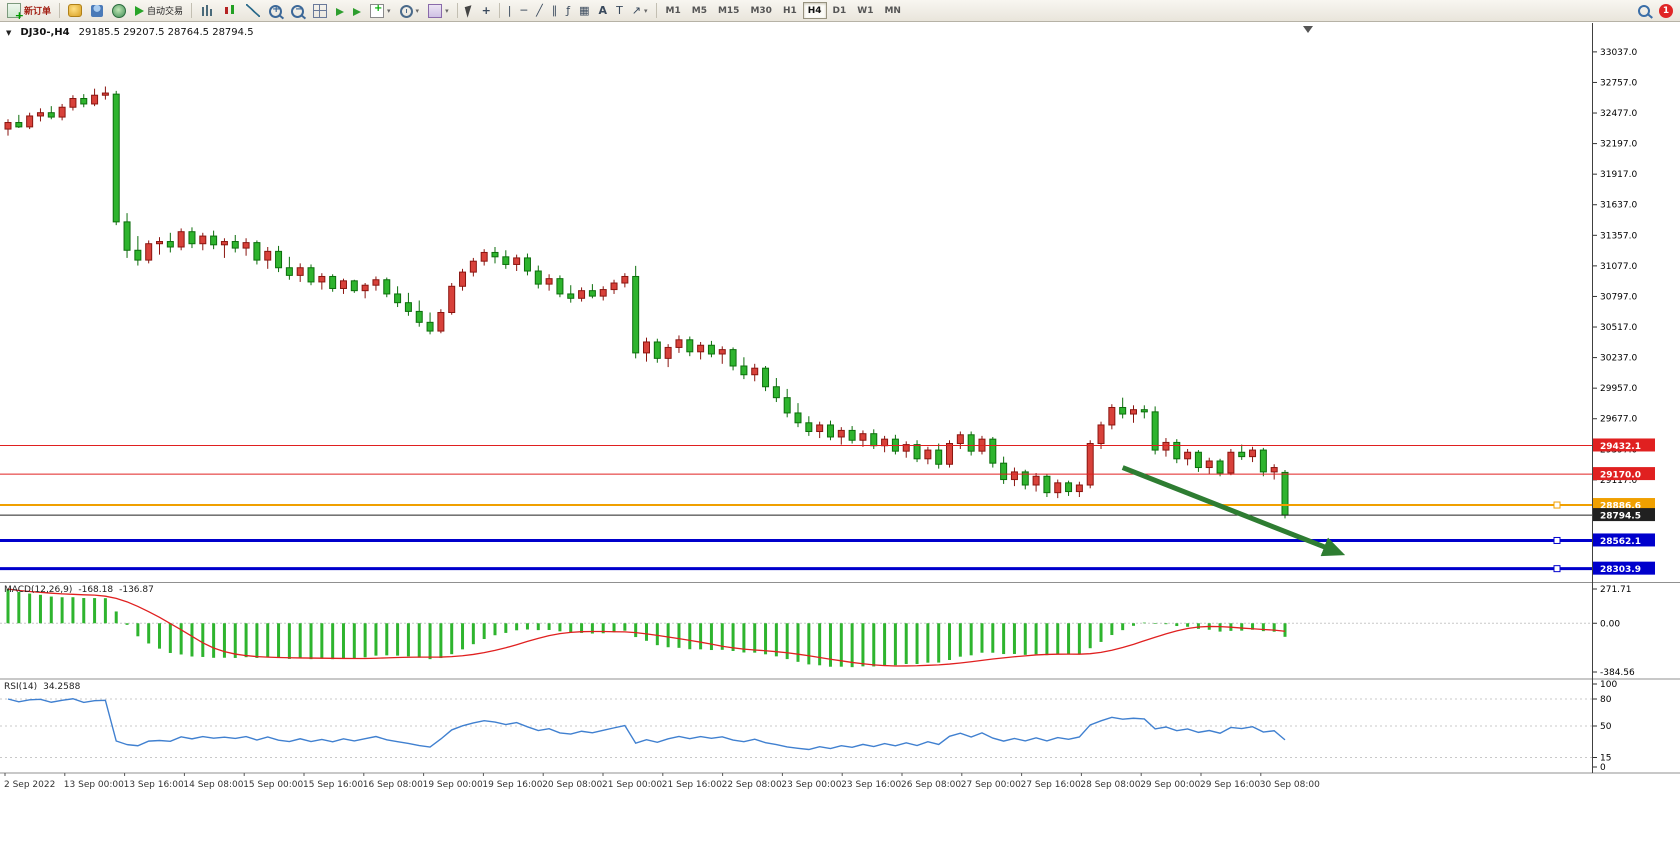 The height and width of the screenshot is (845, 1680). I want to click on svg-text: 26 Sep 08:00, so click(931, 785).